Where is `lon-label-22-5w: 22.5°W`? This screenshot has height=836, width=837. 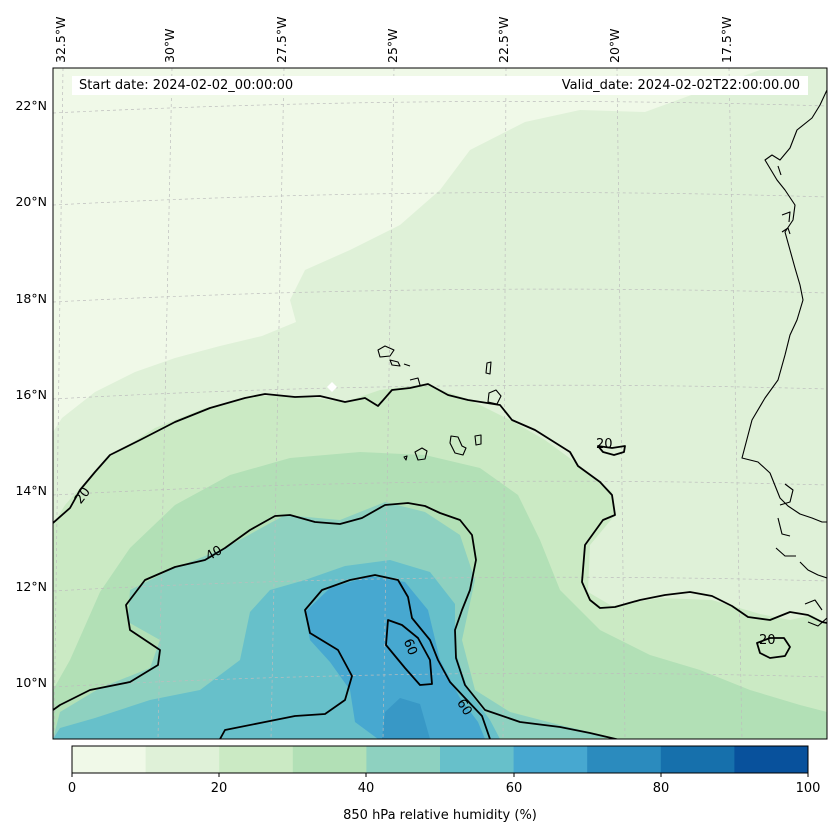
lon-label-22-5w: 22.5°W is located at coordinates (503, 39).